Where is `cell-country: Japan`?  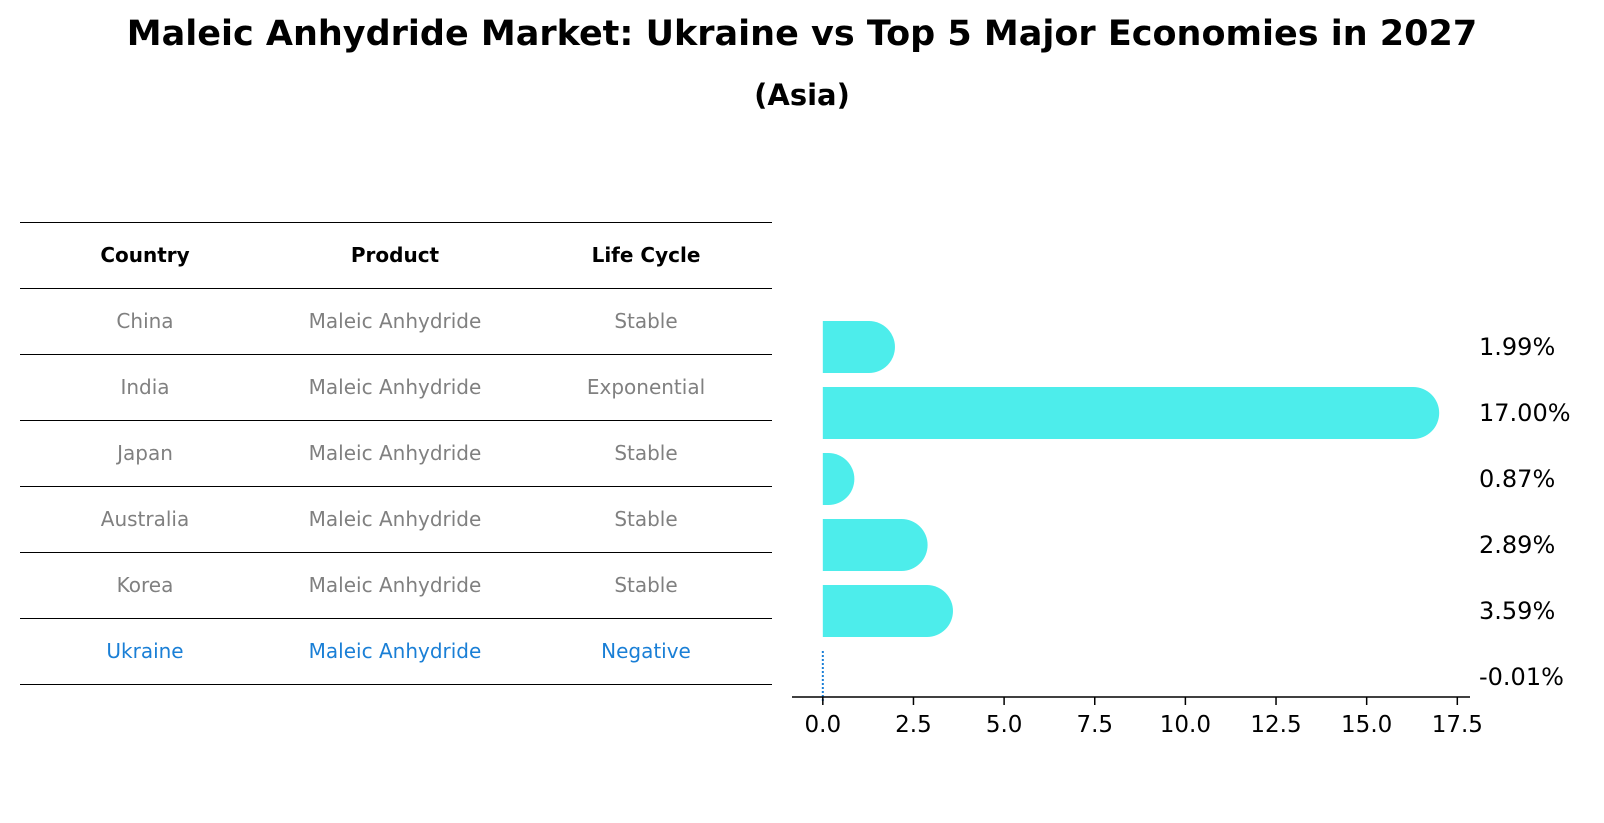 cell-country: Japan is located at coordinates (145, 453).